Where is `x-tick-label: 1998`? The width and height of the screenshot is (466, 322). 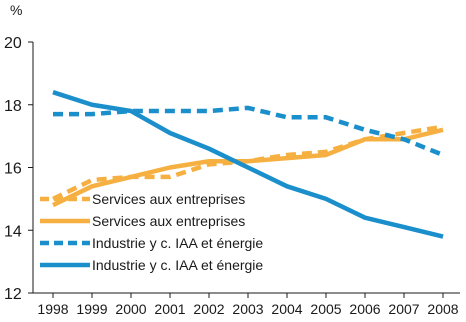 x-tick-label: 1998 is located at coordinates (52, 309).